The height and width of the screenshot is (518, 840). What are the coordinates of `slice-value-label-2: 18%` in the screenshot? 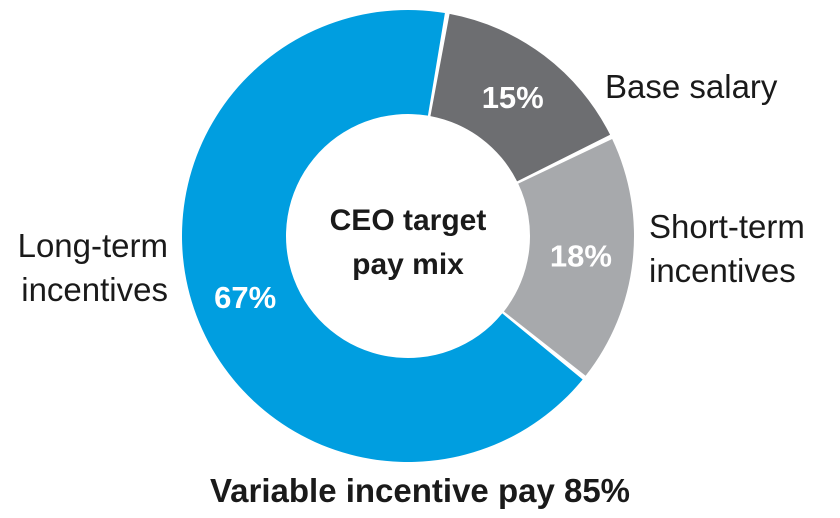 It's located at (581, 255).